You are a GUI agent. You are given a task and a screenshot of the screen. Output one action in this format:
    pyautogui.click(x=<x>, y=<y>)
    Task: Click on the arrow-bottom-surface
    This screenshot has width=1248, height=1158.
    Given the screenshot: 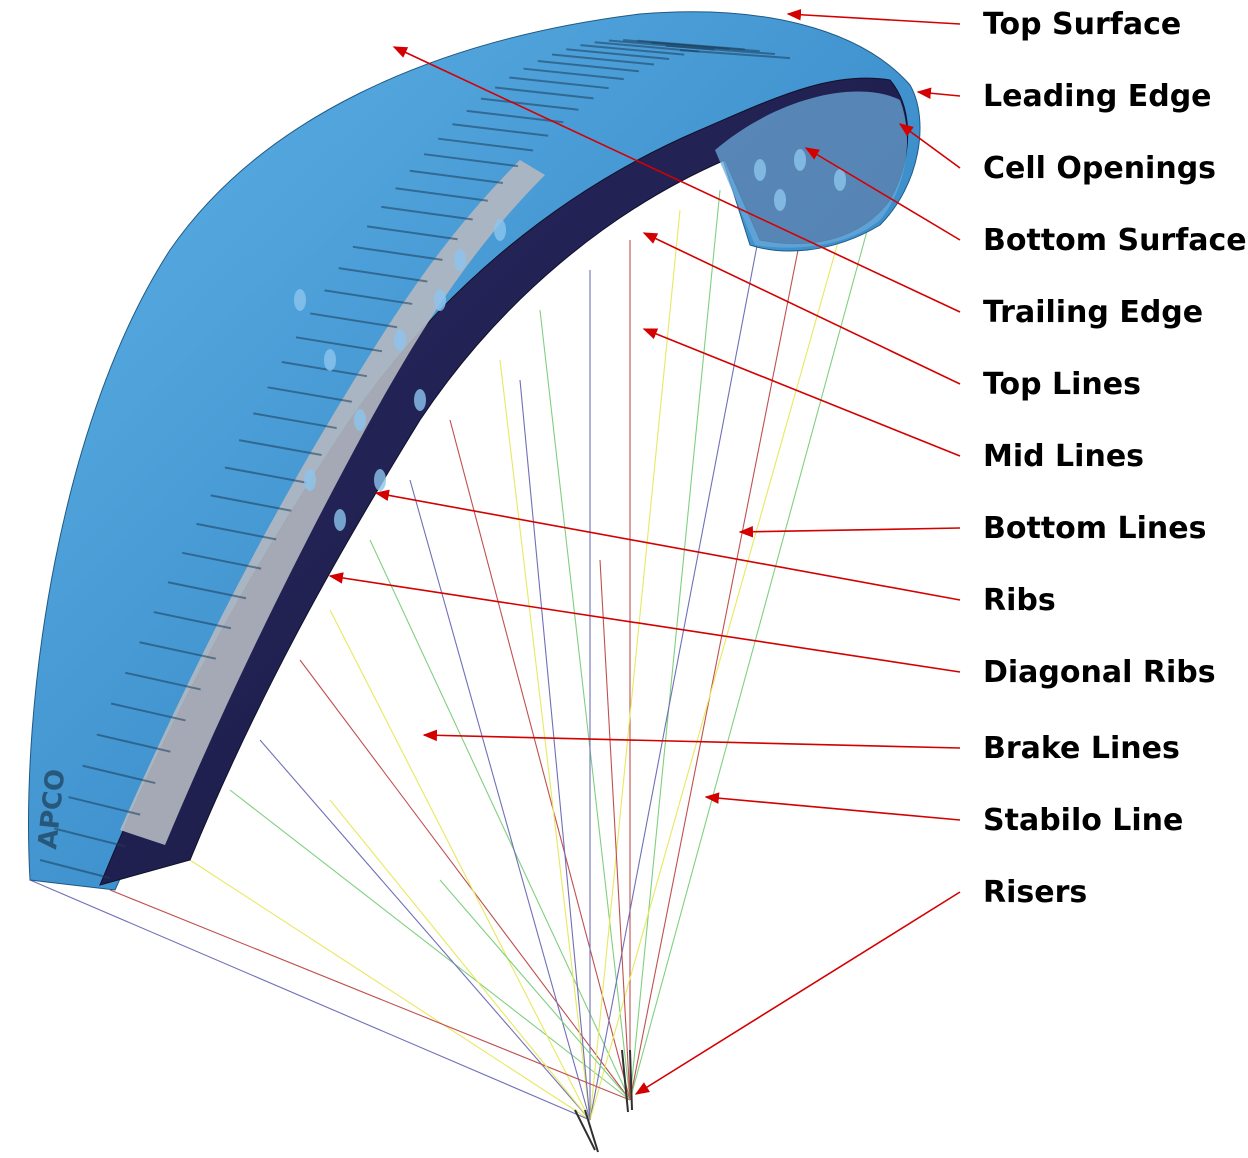 What is the action you would take?
    pyautogui.click(x=882, y=194)
    